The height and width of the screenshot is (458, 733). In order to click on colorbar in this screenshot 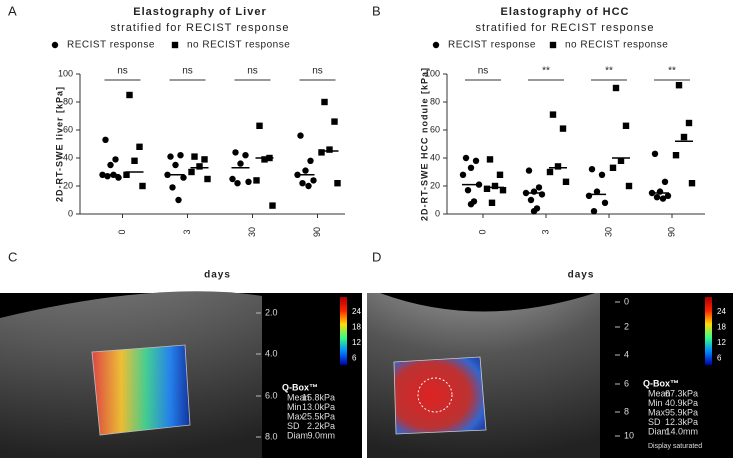, I will do `click(343, 331)`.